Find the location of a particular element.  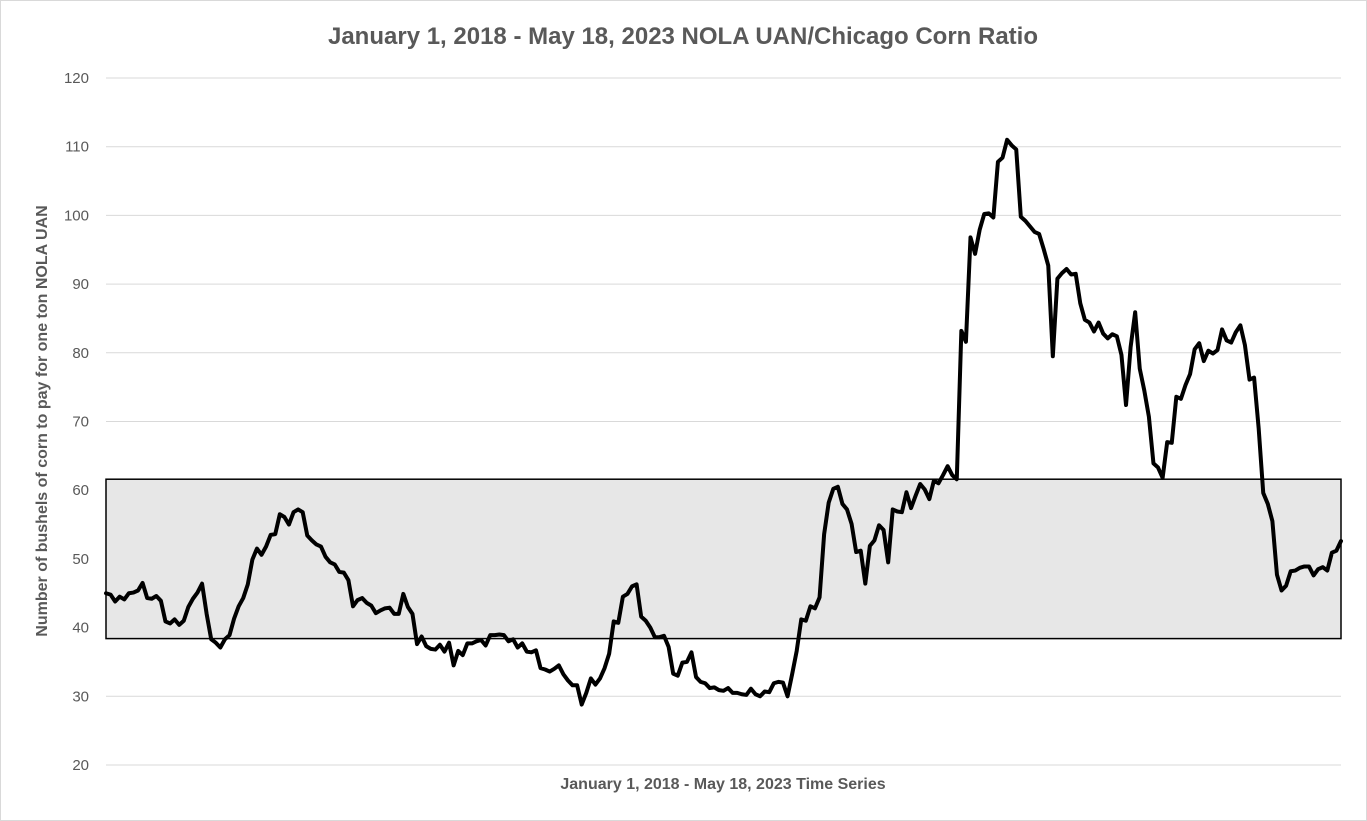

y-tick-label: 120 is located at coordinates (76, 78).